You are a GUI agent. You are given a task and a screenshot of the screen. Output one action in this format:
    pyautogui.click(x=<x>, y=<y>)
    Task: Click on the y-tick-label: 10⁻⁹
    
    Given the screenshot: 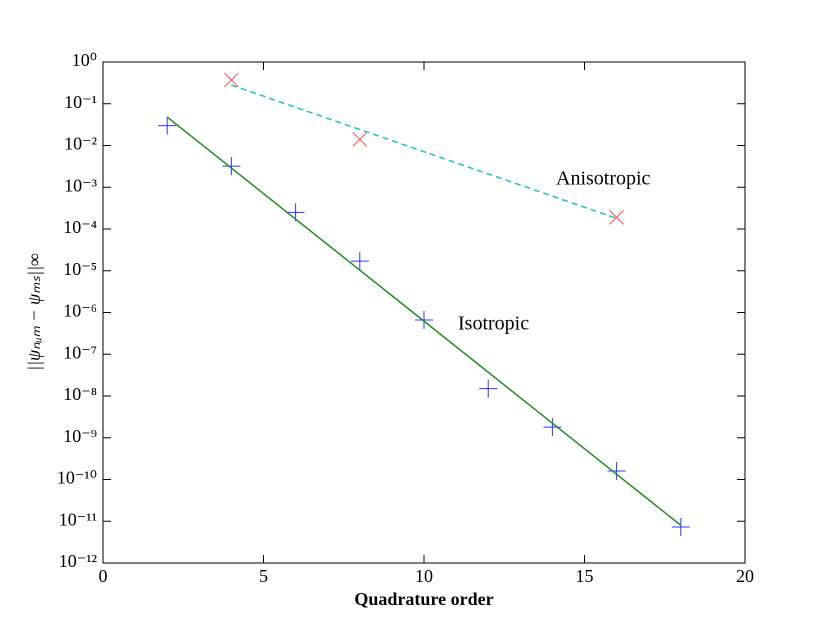 What is the action you would take?
    pyautogui.click(x=80, y=436)
    